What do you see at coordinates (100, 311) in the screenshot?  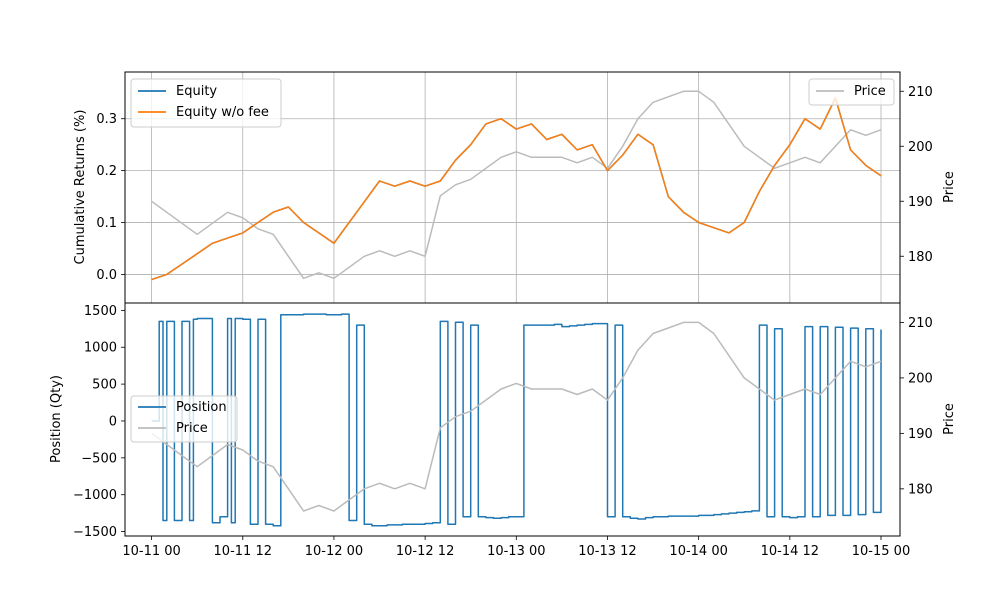 I see `bottom-y-tick-label-6: 1500` at bounding box center [100, 311].